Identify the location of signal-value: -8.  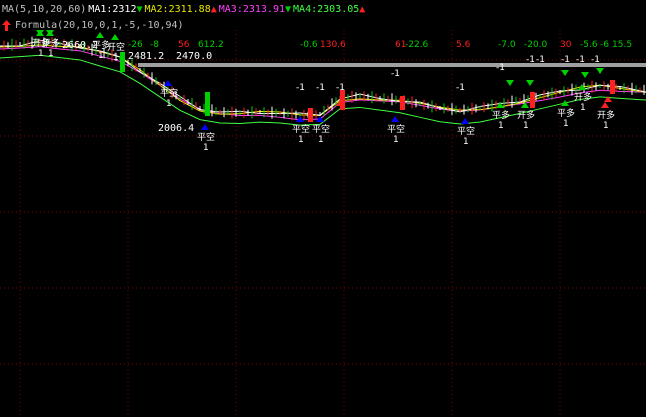
(154, 45).